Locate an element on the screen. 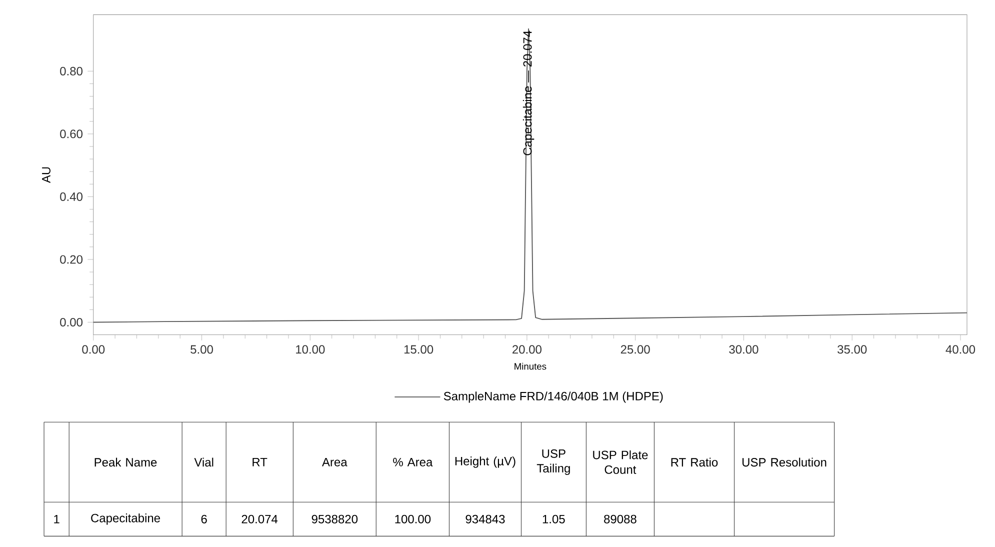 This screenshot has height=547, width=995. text: 1.05 is located at coordinates (553, 519).